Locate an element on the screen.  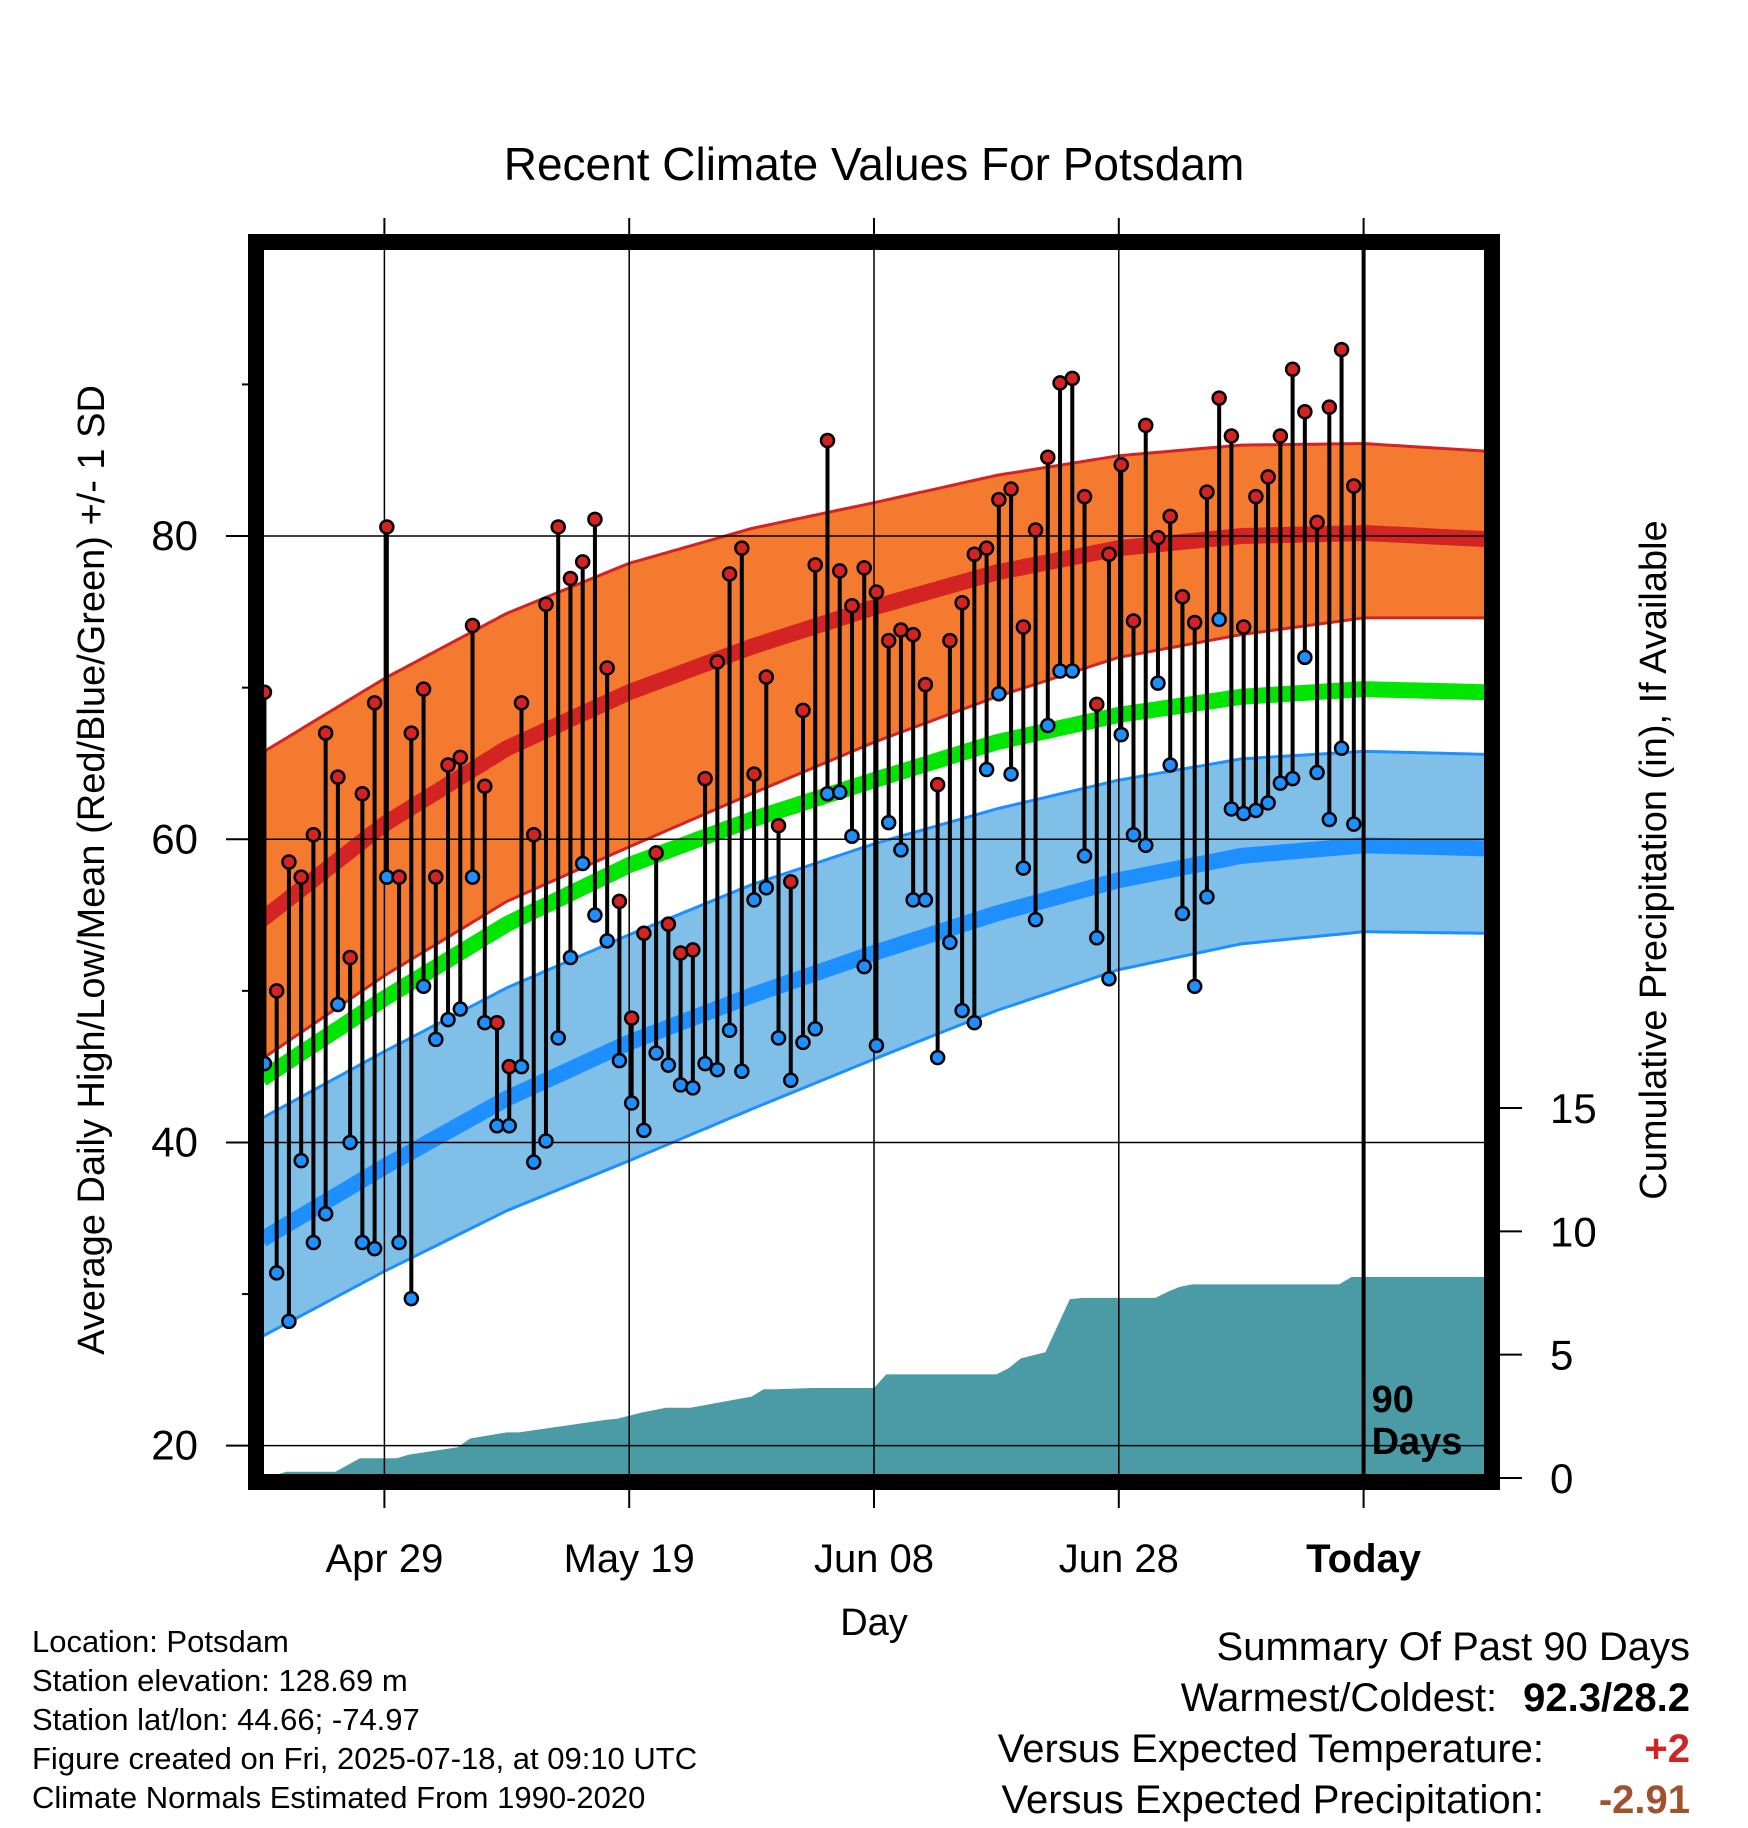
precipitation-departure-label: Versus Expected Precipitation: is located at coordinates (1272, 1800).